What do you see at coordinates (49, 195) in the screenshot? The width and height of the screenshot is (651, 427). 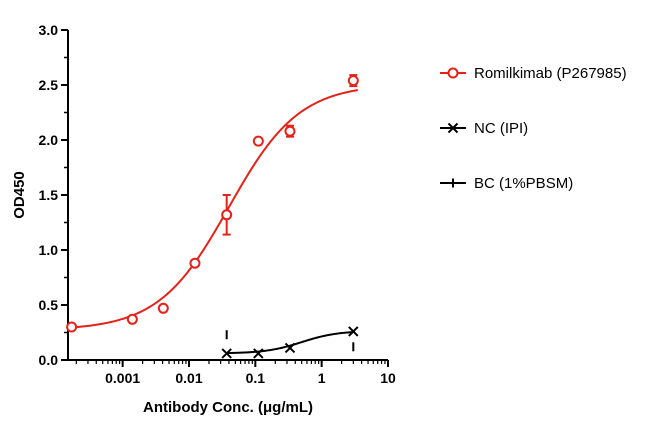 I see `y-tick-label: 1.5` at bounding box center [49, 195].